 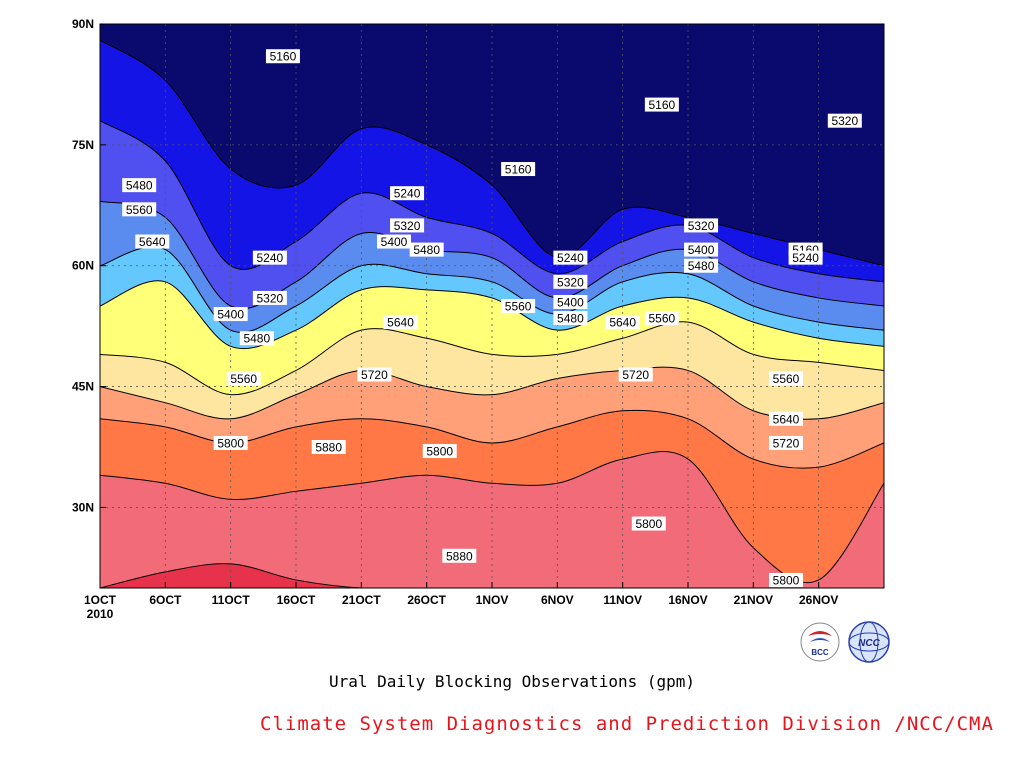 I want to click on logos: BCC NCC, so click(x=848, y=642).